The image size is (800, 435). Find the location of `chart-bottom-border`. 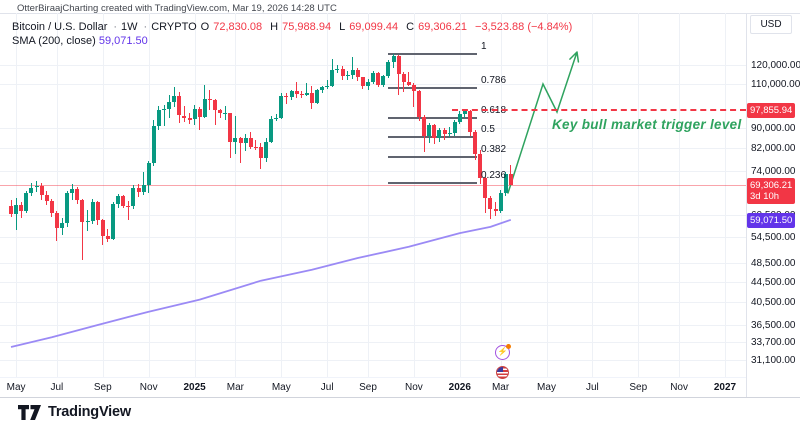

chart-bottom-border is located at coordinates (400, 397).